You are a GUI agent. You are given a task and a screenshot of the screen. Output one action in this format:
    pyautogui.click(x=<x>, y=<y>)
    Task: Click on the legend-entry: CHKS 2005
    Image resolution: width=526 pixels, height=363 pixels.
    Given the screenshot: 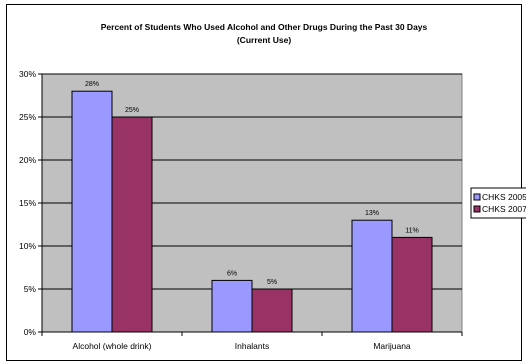 What is the action you would take?
    pyautogui.click(x=504, y=197)
    